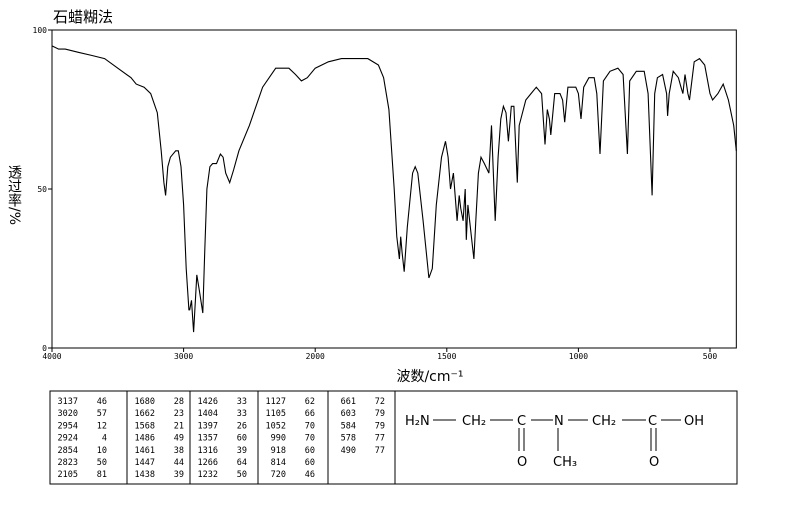  What do you see at coordinates (278, 475) in the screenshot?
I see `peak-wavenumber: 720` at bounding box center [278, 475].